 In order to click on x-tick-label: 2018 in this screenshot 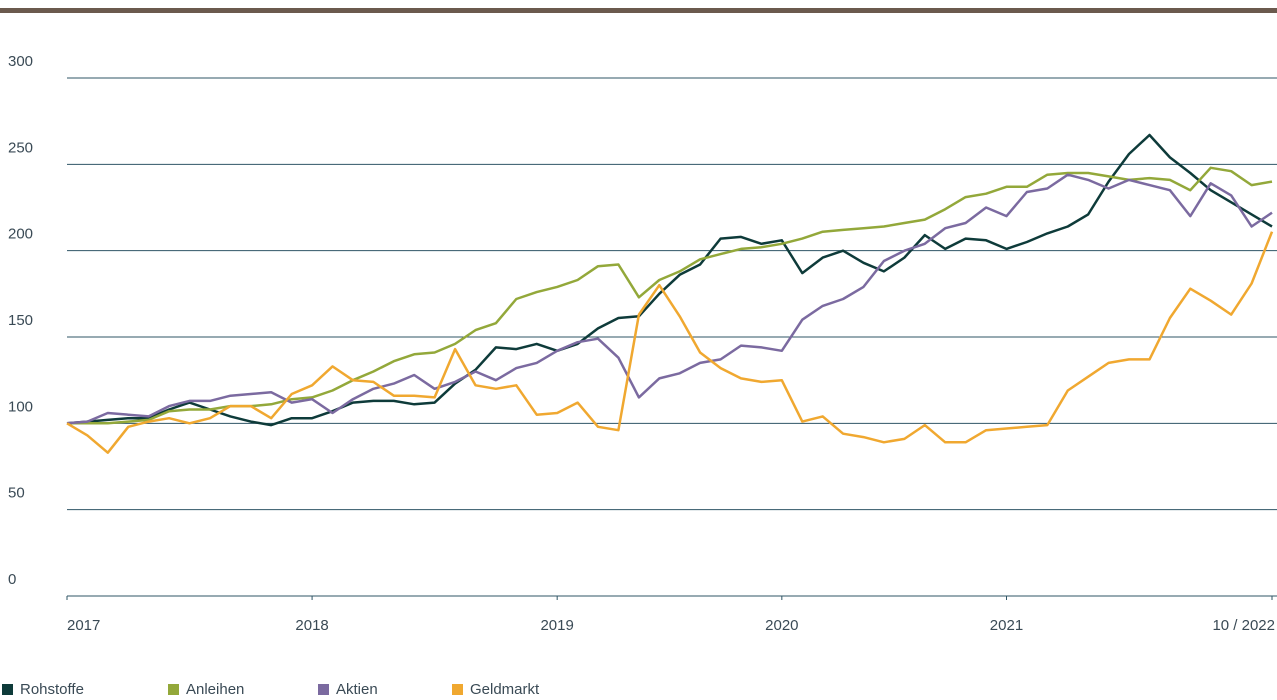, I will do `click(311, 625)`.